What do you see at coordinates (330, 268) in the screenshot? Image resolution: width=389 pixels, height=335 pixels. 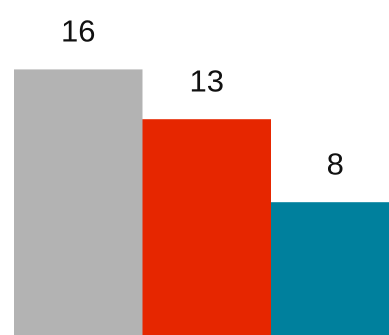 I see `bar` at bounding box center [330, 268].